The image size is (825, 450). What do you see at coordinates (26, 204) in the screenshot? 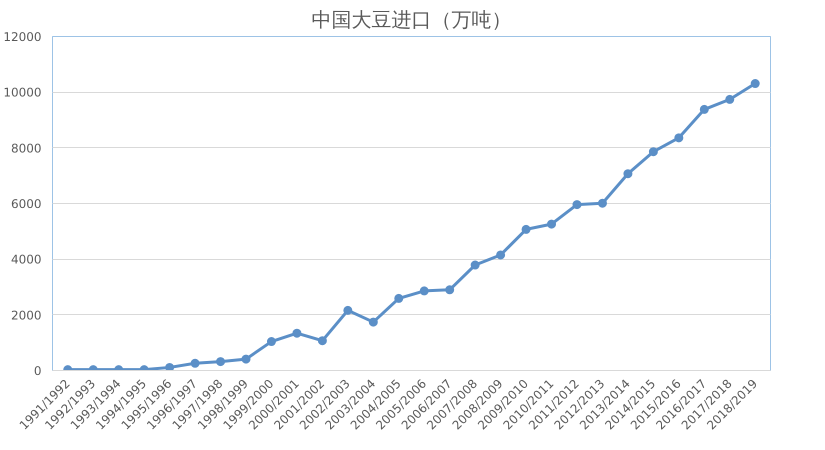
I see `y-tick-label: 6000` at bounding box center [26, 204].